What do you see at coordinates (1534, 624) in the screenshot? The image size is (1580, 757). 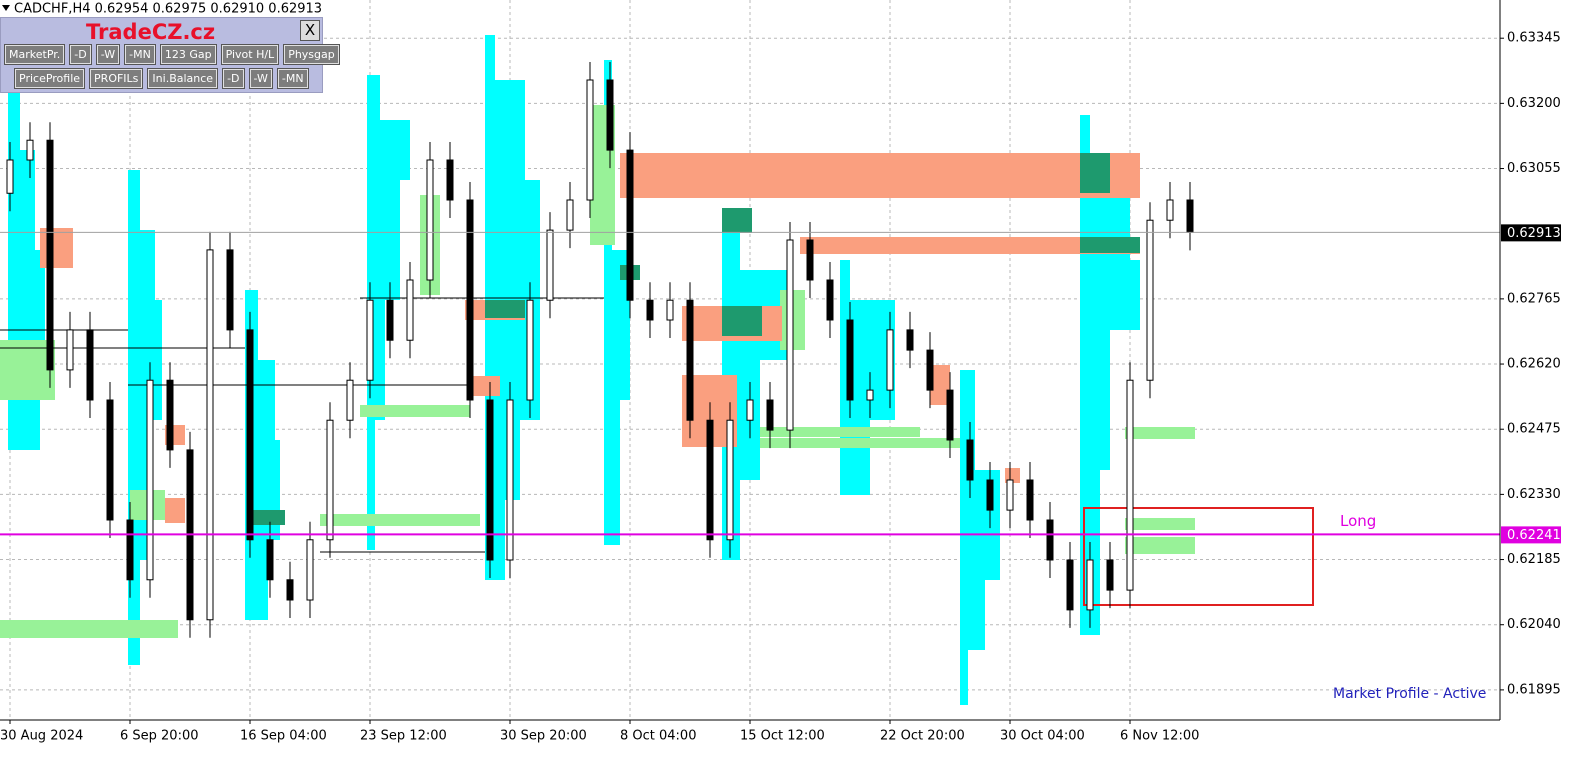 I see `y-tick-label: 0.62040` at bounding box center [1534, 624].